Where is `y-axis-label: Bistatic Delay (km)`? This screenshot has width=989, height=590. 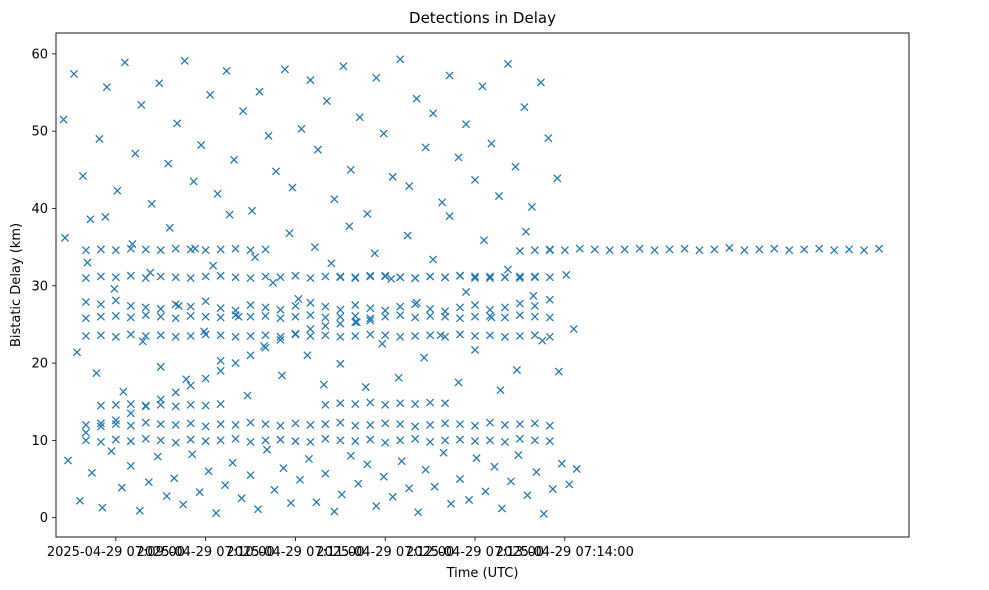
y-axis-label: Bistatic Delay (km) is located at coordinates (16, 285).